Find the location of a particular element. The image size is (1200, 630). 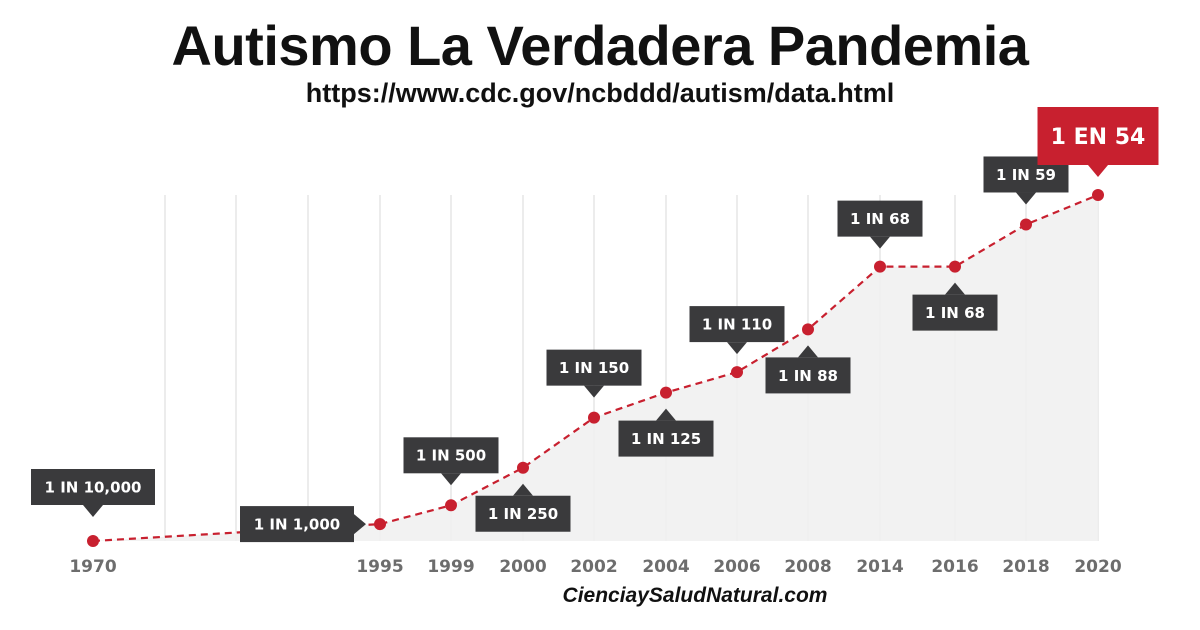

data-label-callout: 1 IN 500 is located at coordinates (451, 461).